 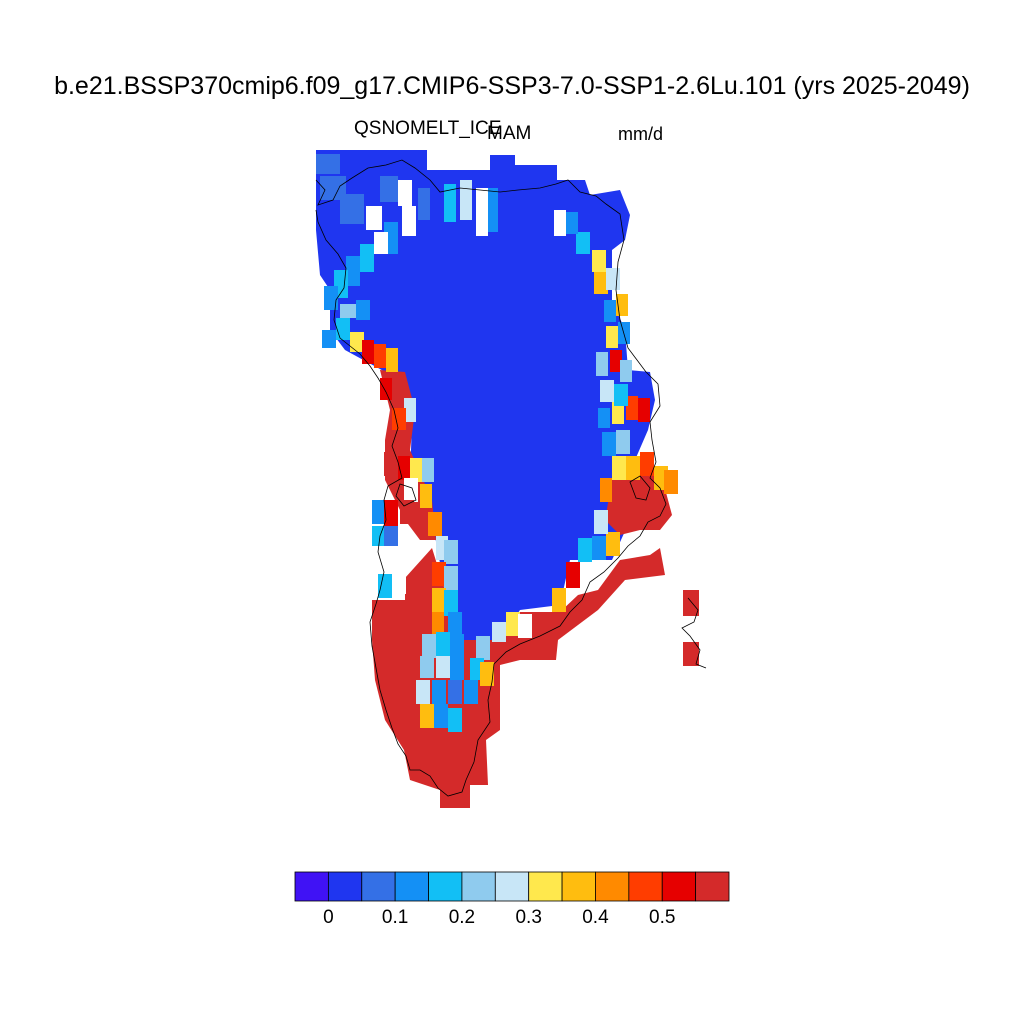 What do you see at coordinates (662, 917) in the screenshot?
I see `colorbar-tick-label: 0.5` at bounding box center [662, 917].